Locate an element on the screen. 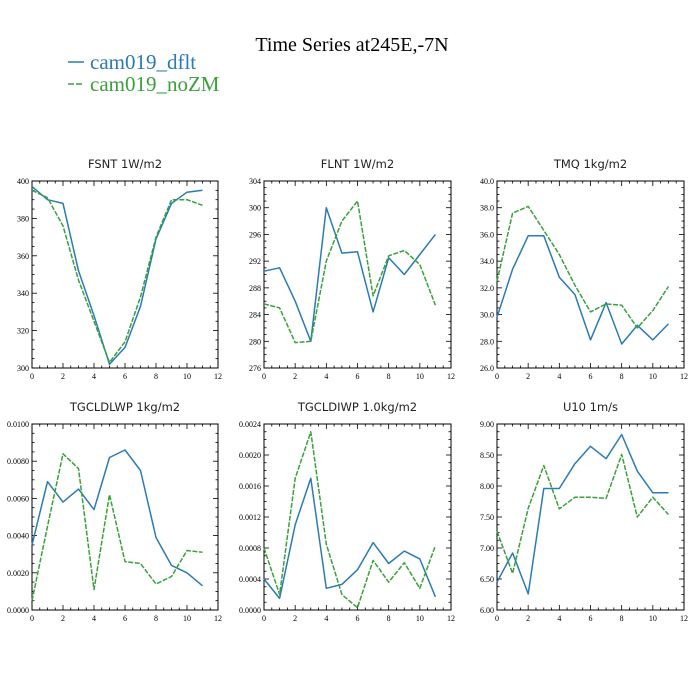  legend: cam019_dflt cam019_noZM is located at coordinates (144, 73).